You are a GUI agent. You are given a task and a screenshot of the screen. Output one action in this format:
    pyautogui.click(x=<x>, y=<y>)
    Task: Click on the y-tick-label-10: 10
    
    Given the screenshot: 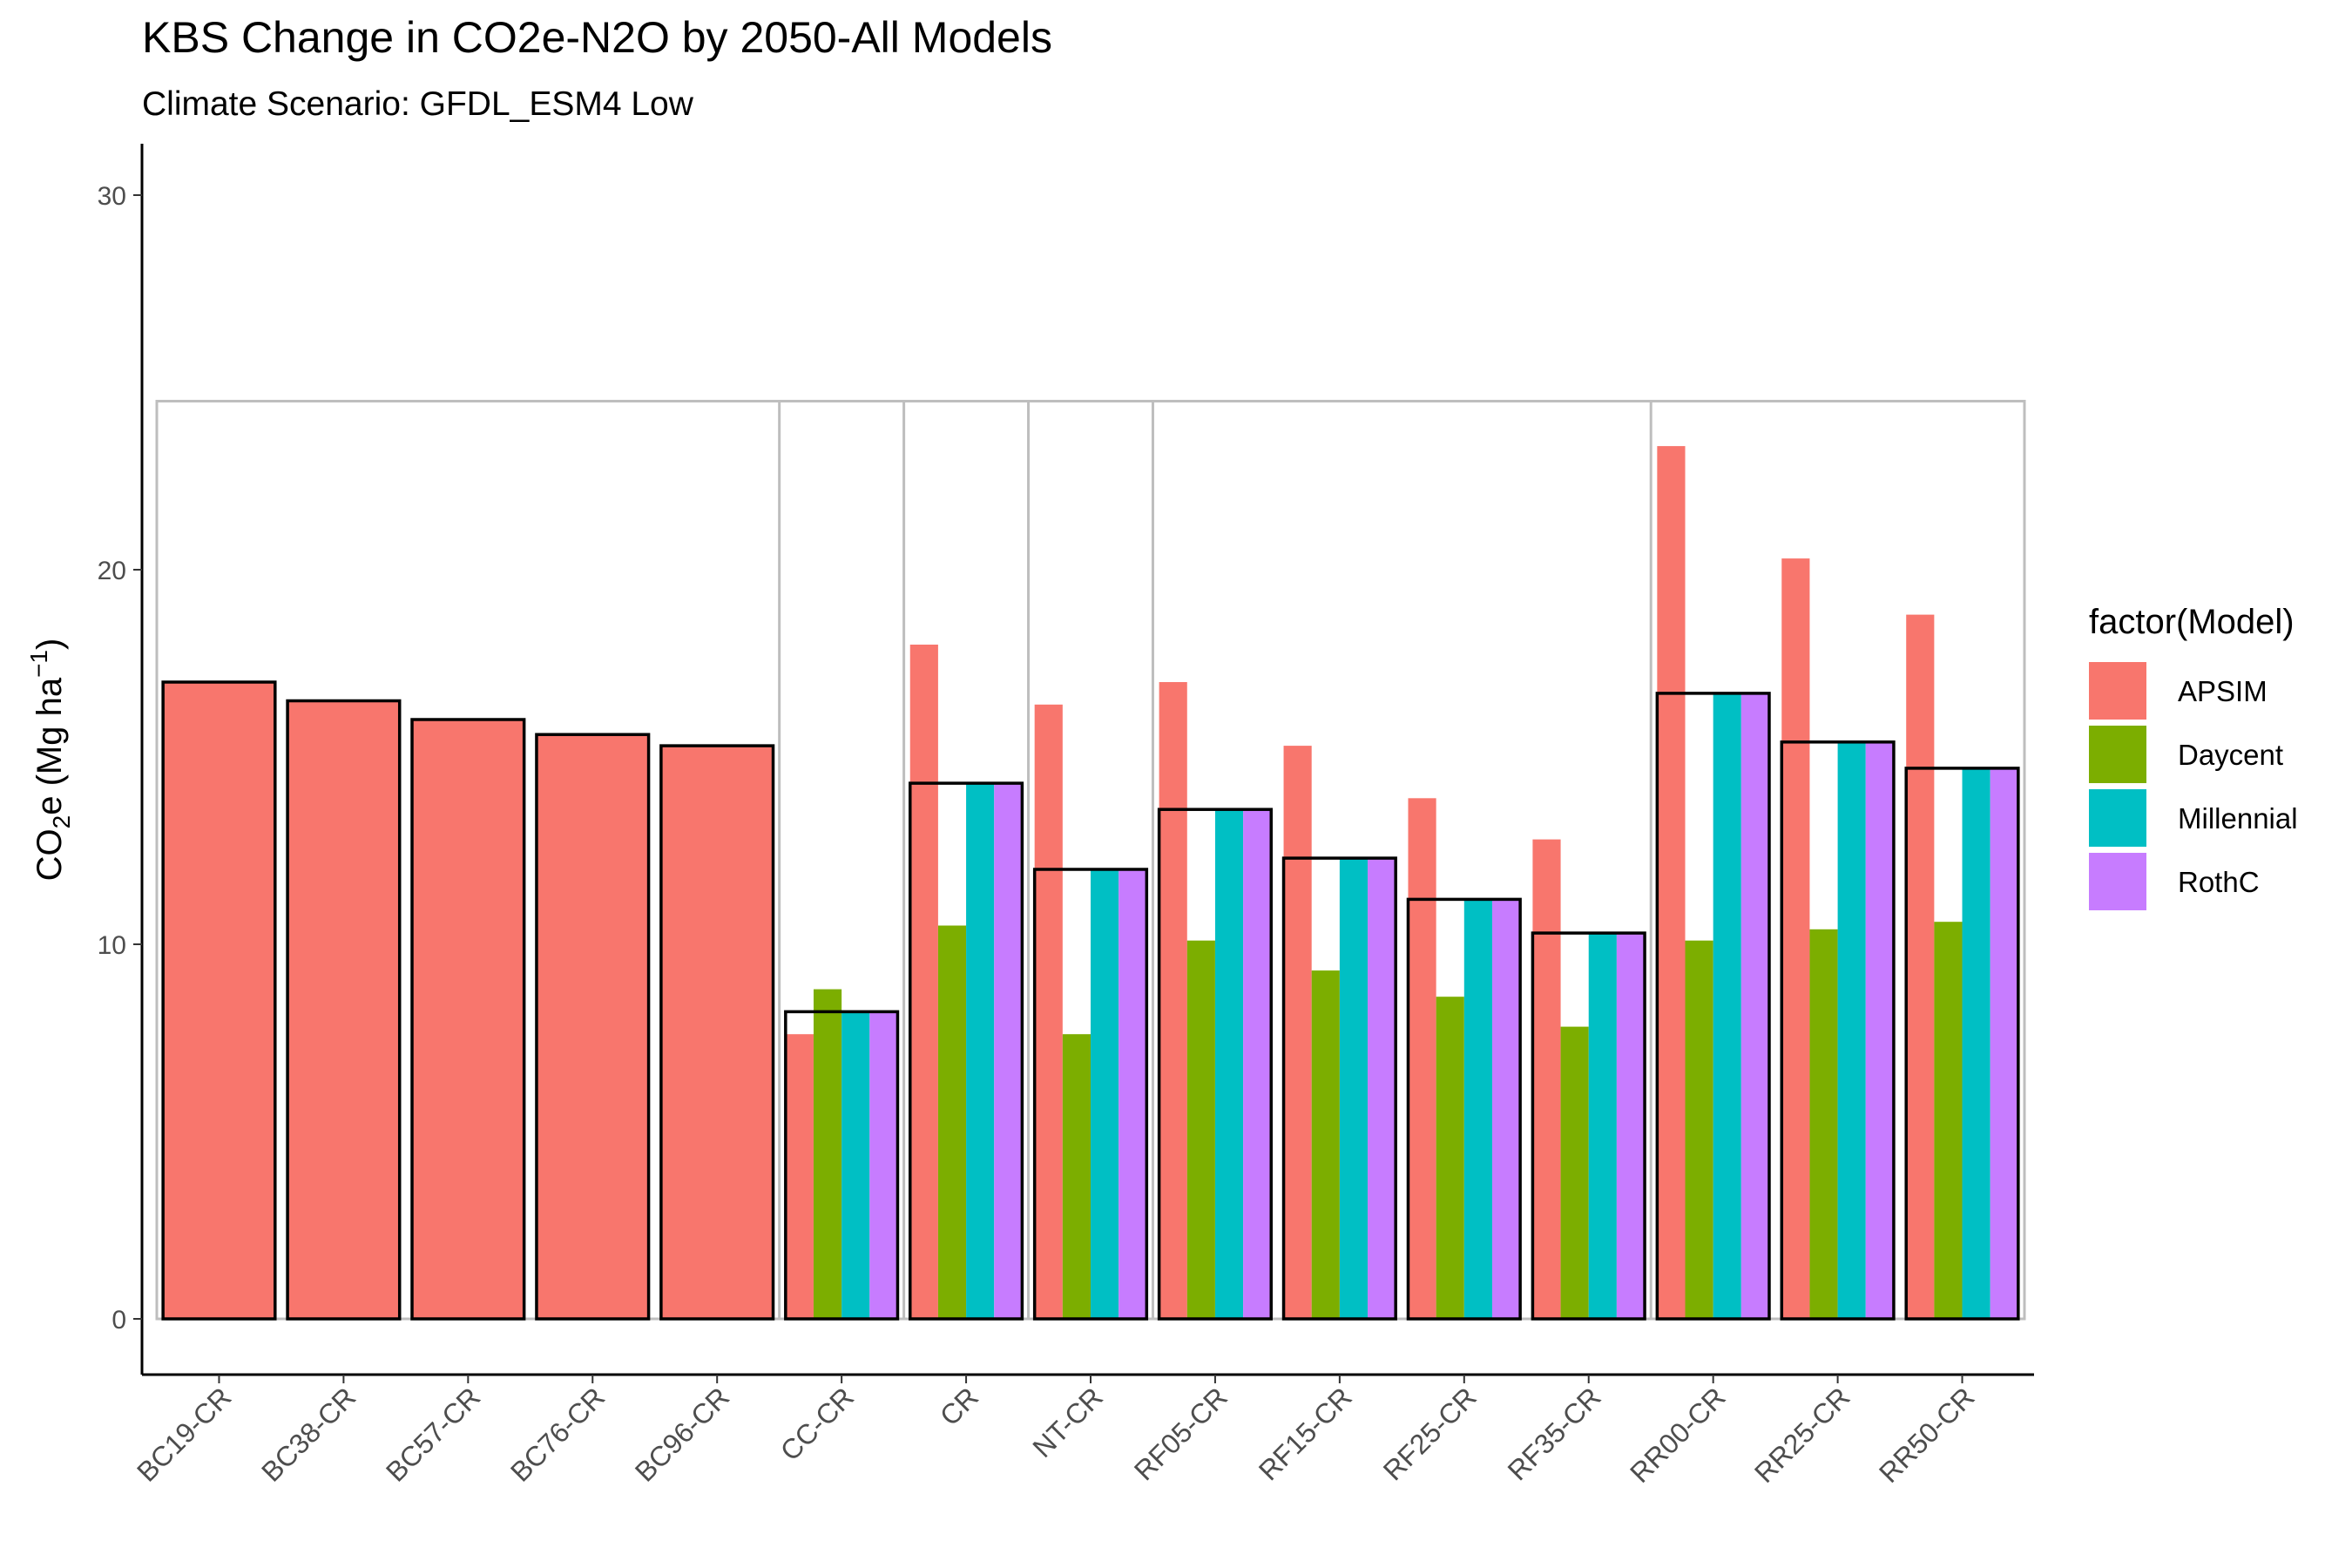 What is the action you would take?
    pyautogui.click(x=112, y=945)
    